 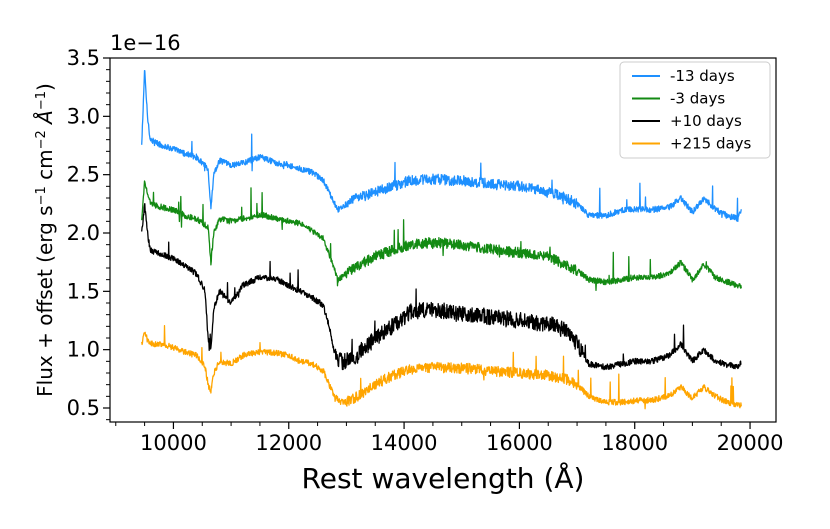 I want to click on x-tick-label: 18000, so click(x=634, y=443).